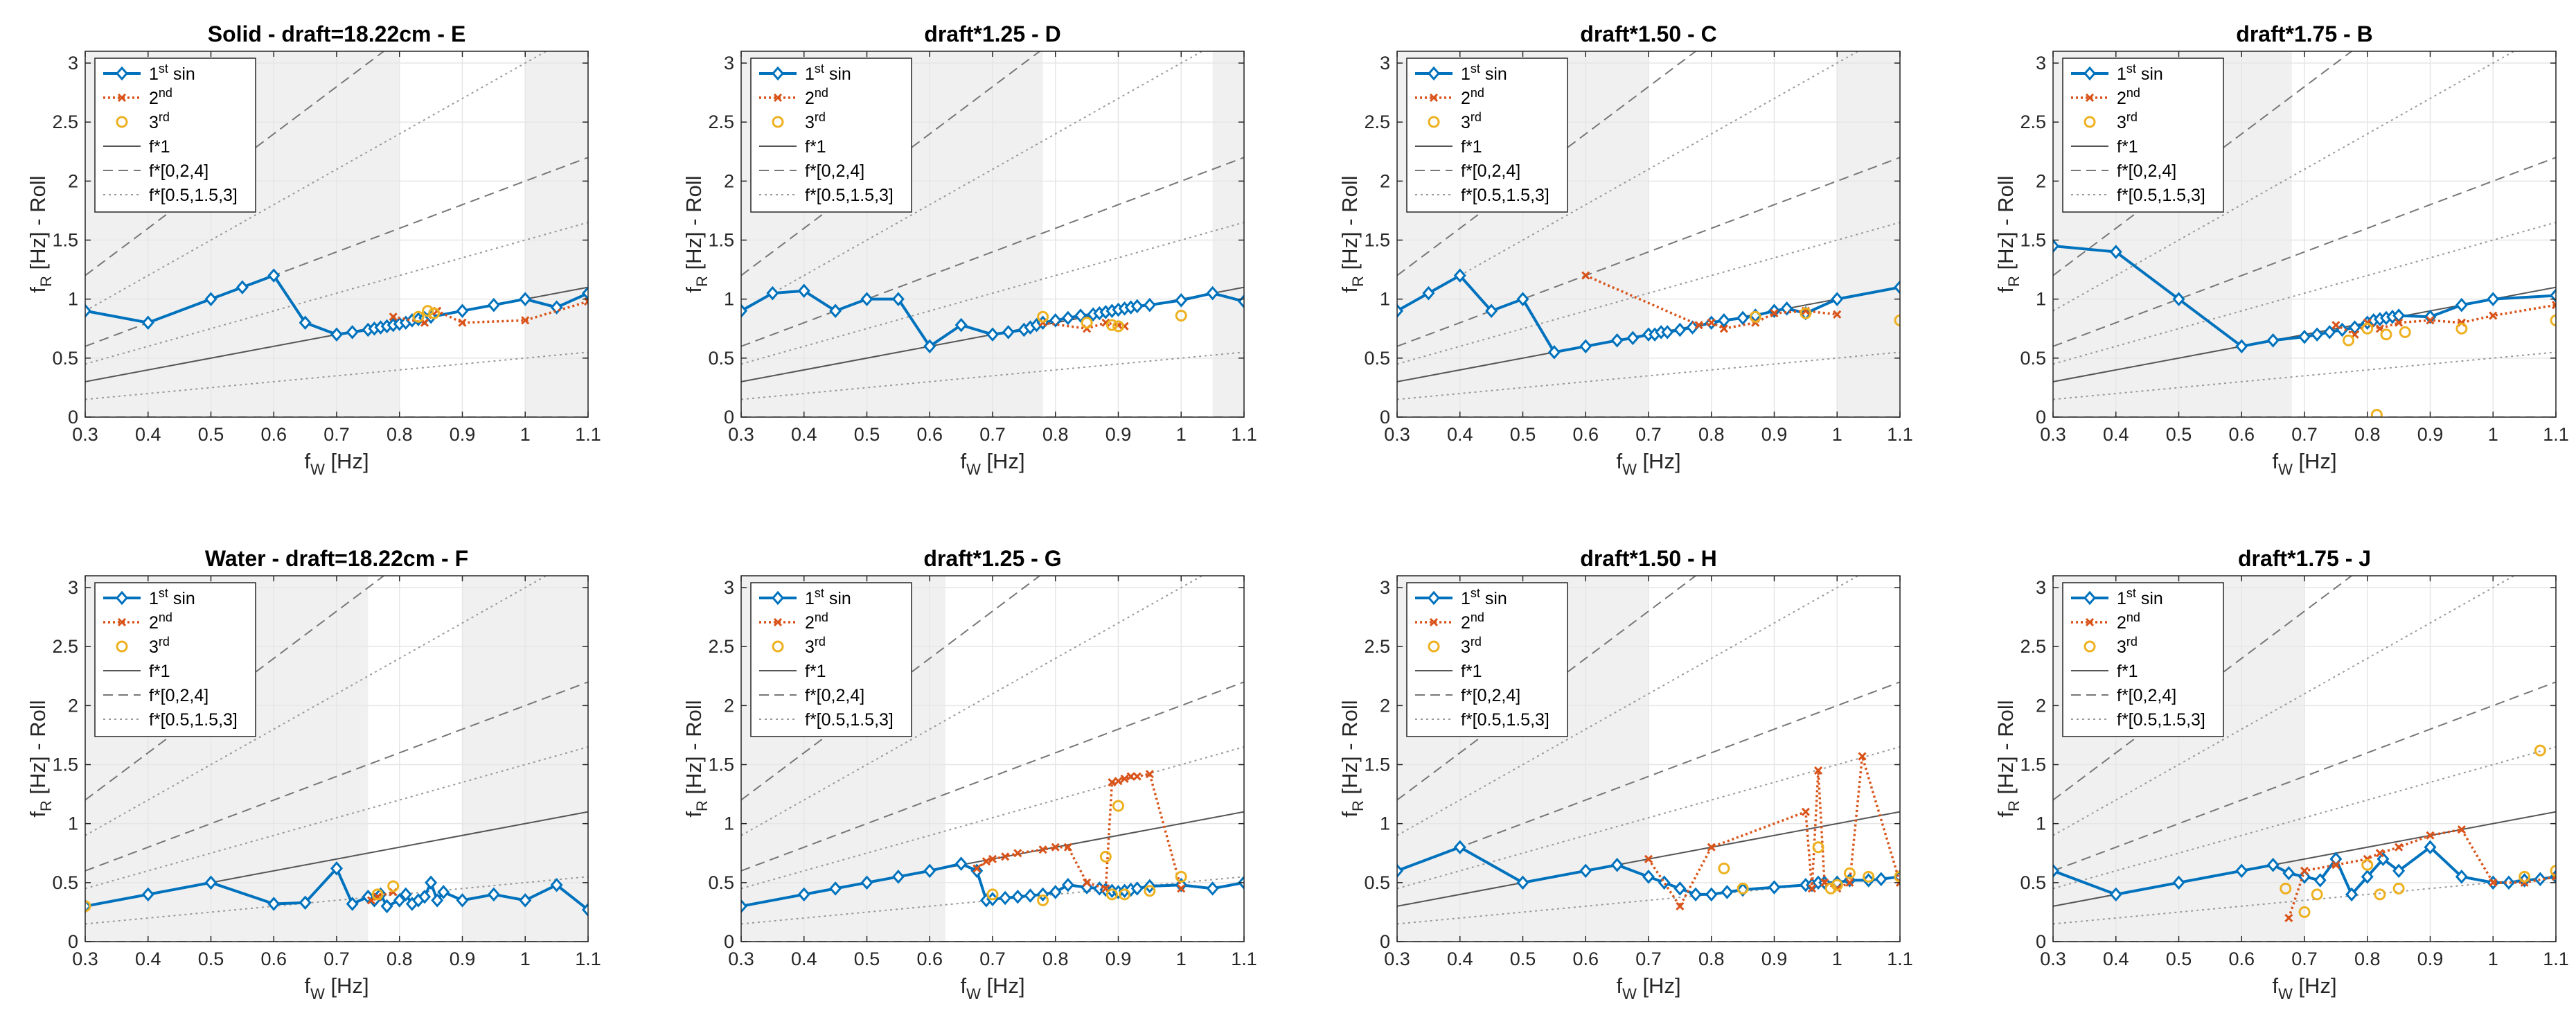 This screenshot has height=1022, width=2576. I want to click on series-line, so click(1773, 832).